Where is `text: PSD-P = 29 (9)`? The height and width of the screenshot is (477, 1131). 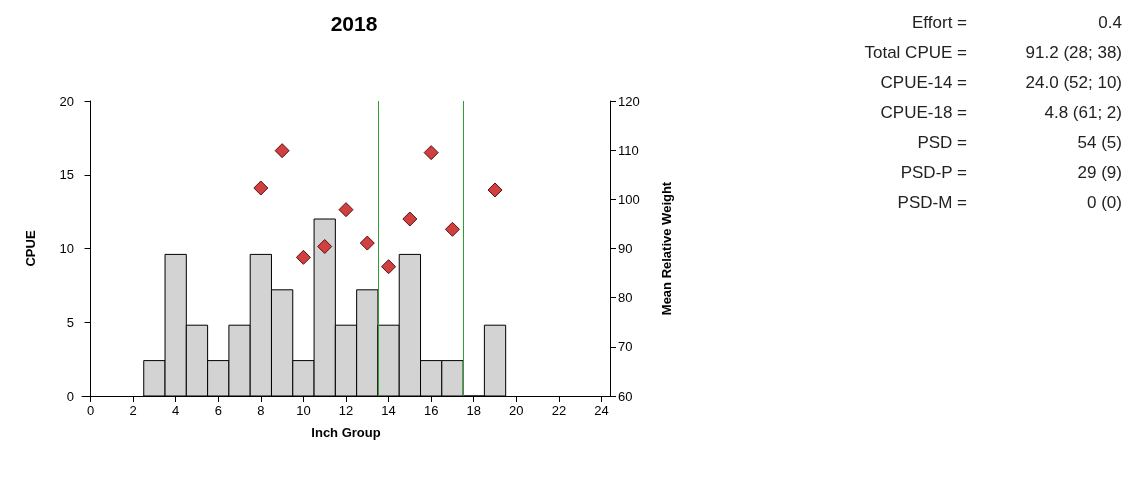 text: PSD-P = 29 (9) is located at coordinates (1011, 172).